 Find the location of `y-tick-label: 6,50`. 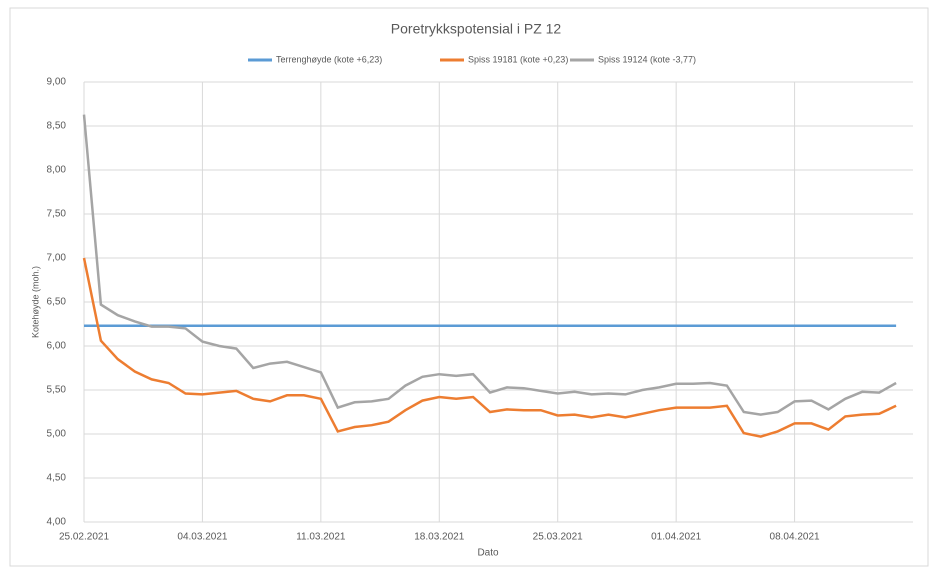

y-tick-label: 6,50 is located at coordinates (57, 302).